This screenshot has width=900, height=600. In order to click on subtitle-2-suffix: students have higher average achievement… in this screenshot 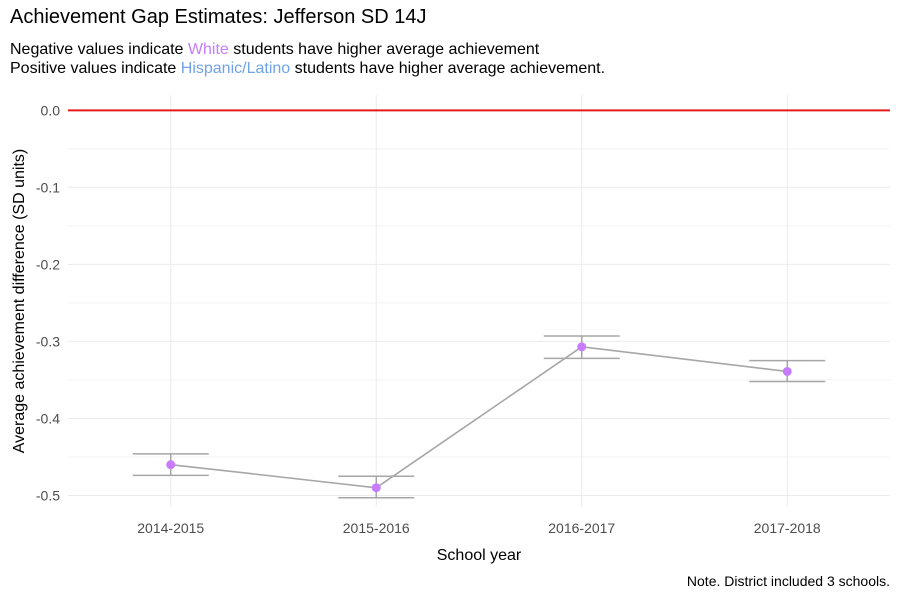, I will do `click(448, 68)`.